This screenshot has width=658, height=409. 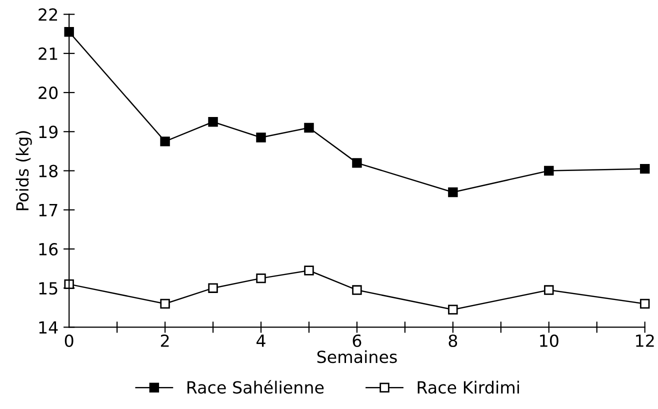 I want to click on y-tick-label: 14, so click(x=48, y=327).